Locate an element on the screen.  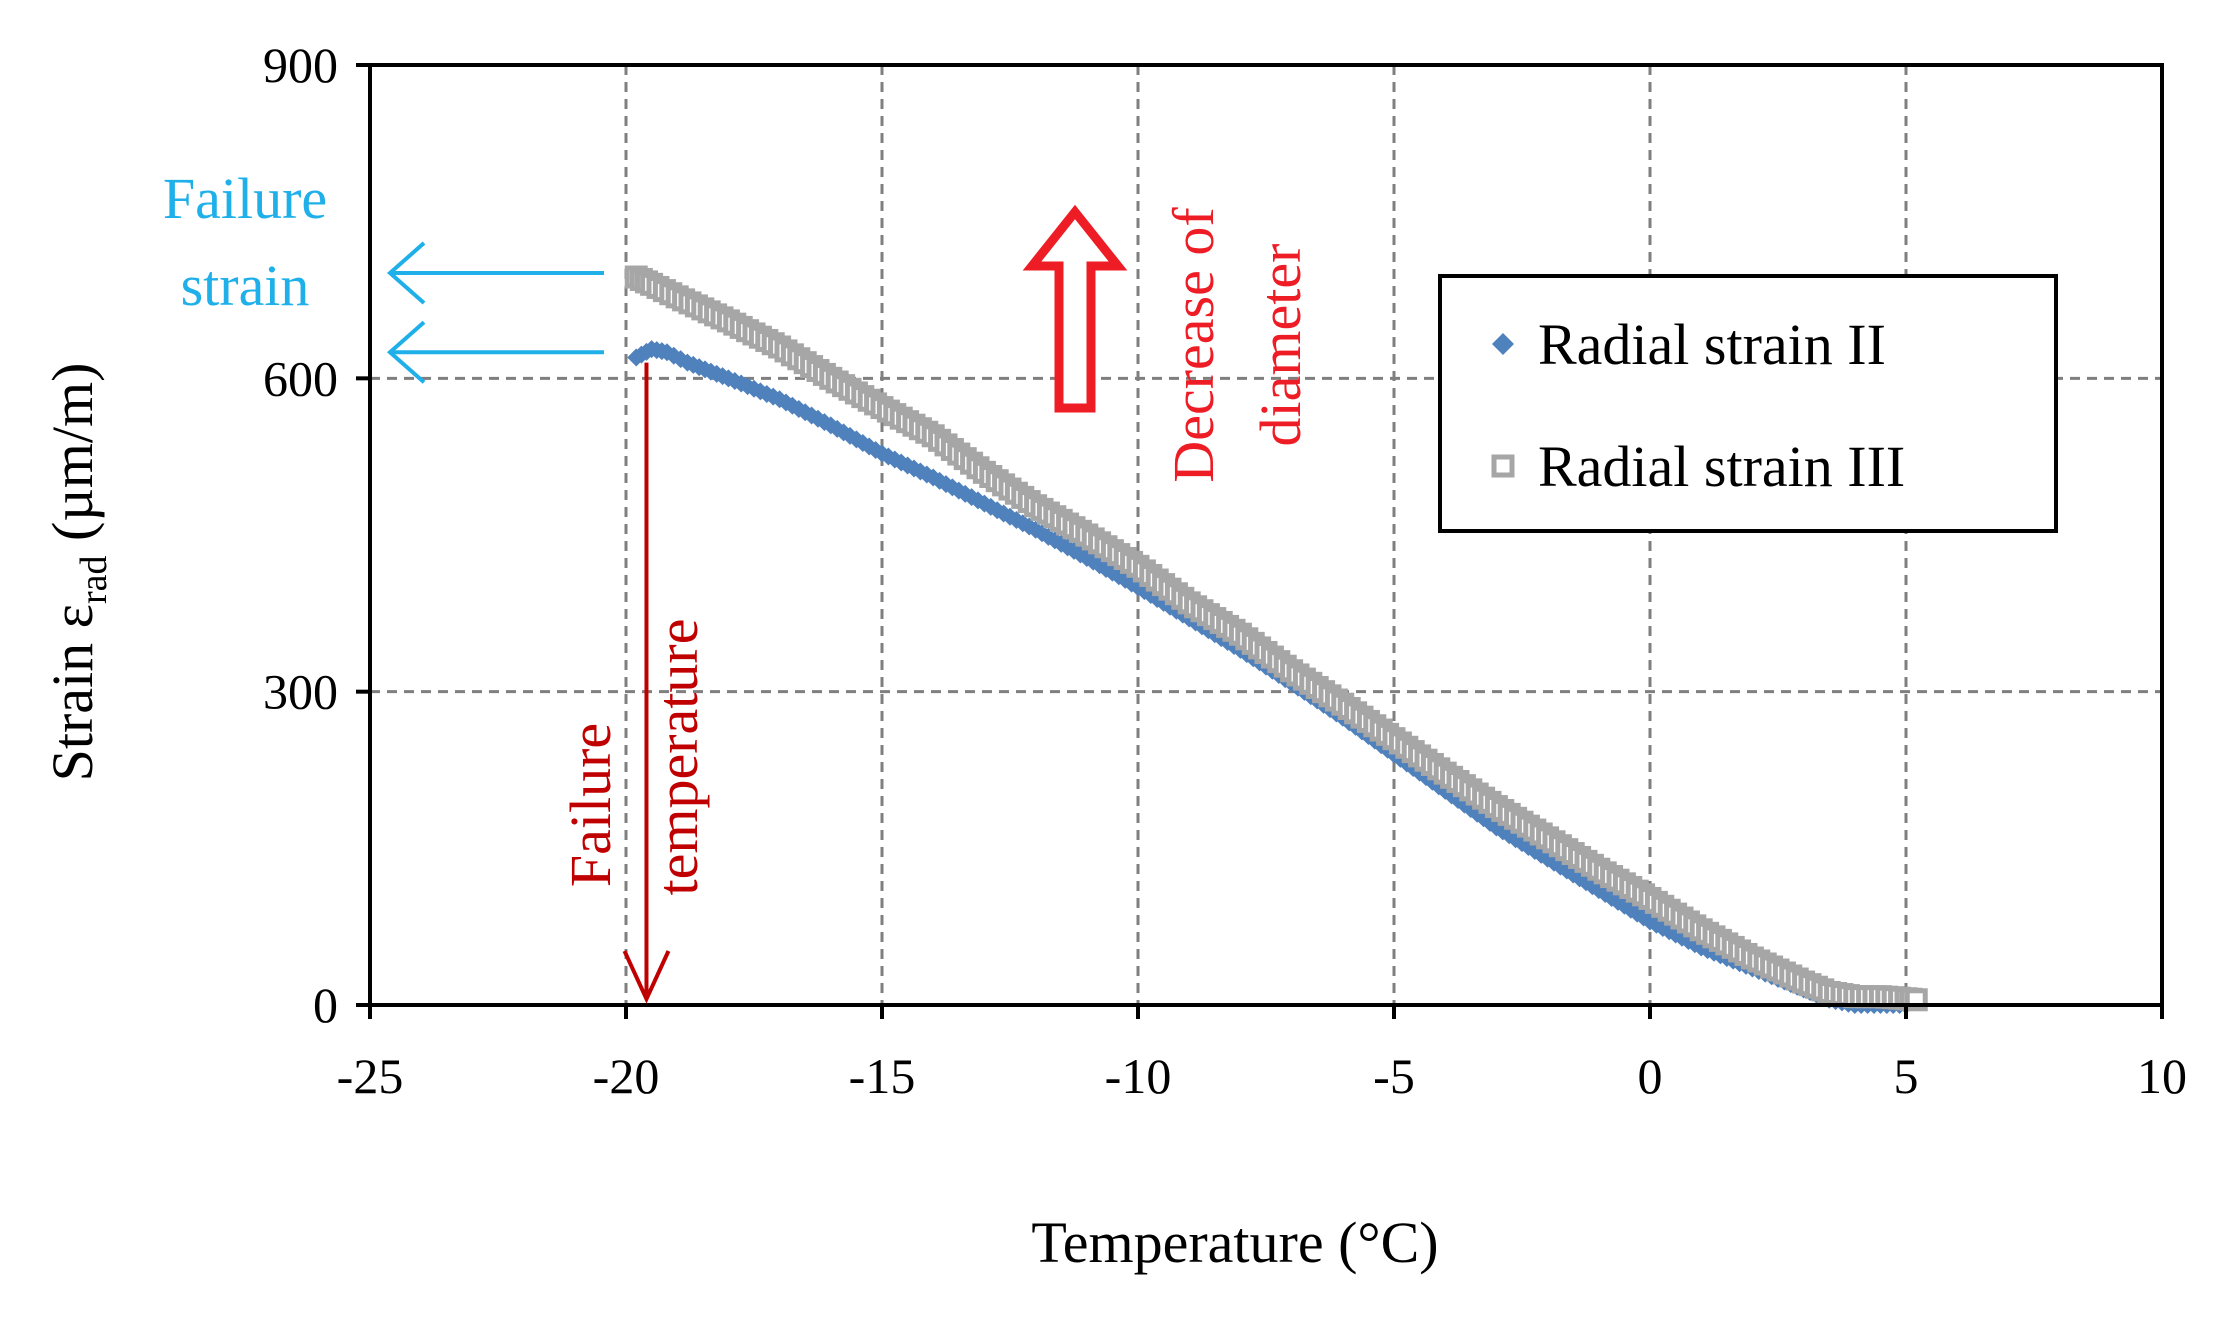
x-tick-label: -5 is located at coordinates (1394, 1076).